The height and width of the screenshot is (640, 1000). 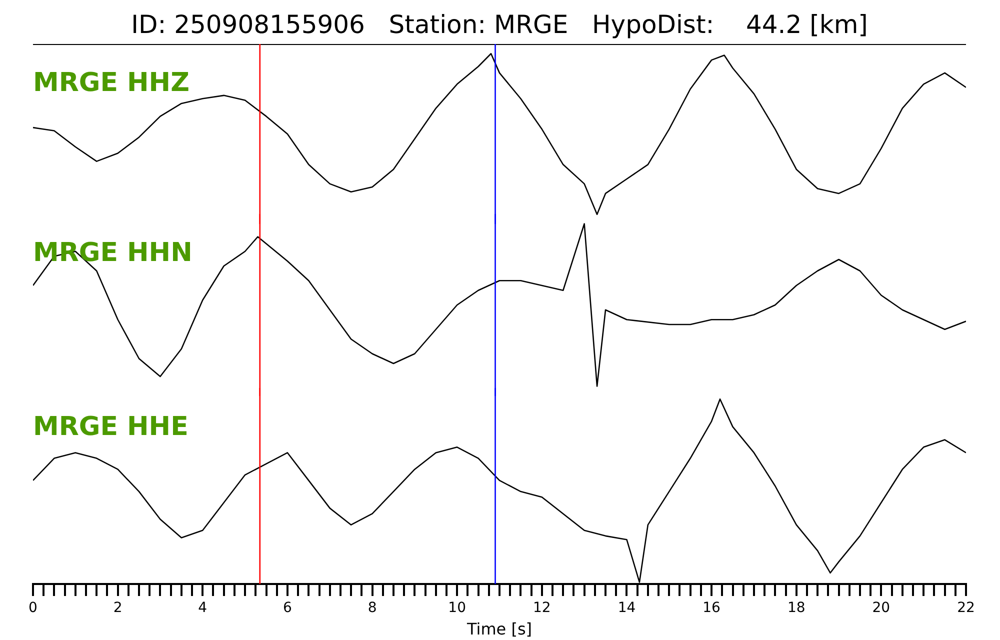 I want to click on x-tick-label: 6, so click(x=287, y=608).